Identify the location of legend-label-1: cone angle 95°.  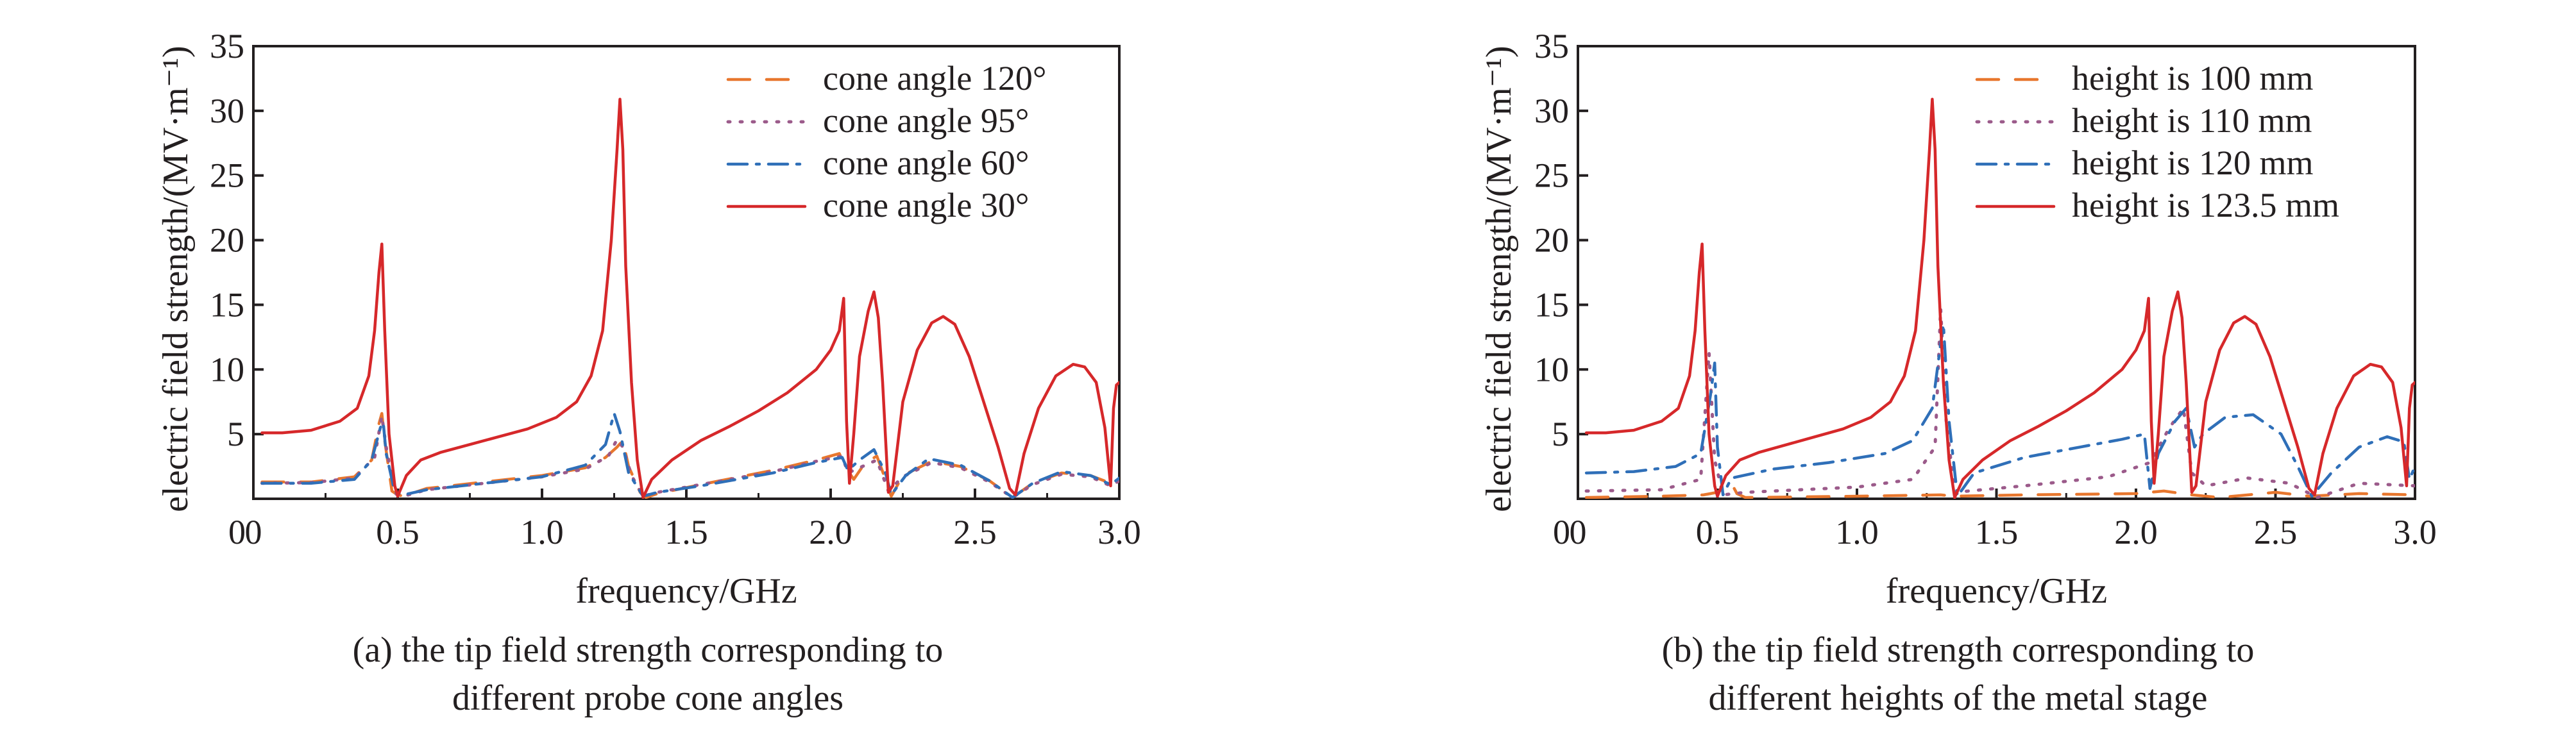
(926, 120).